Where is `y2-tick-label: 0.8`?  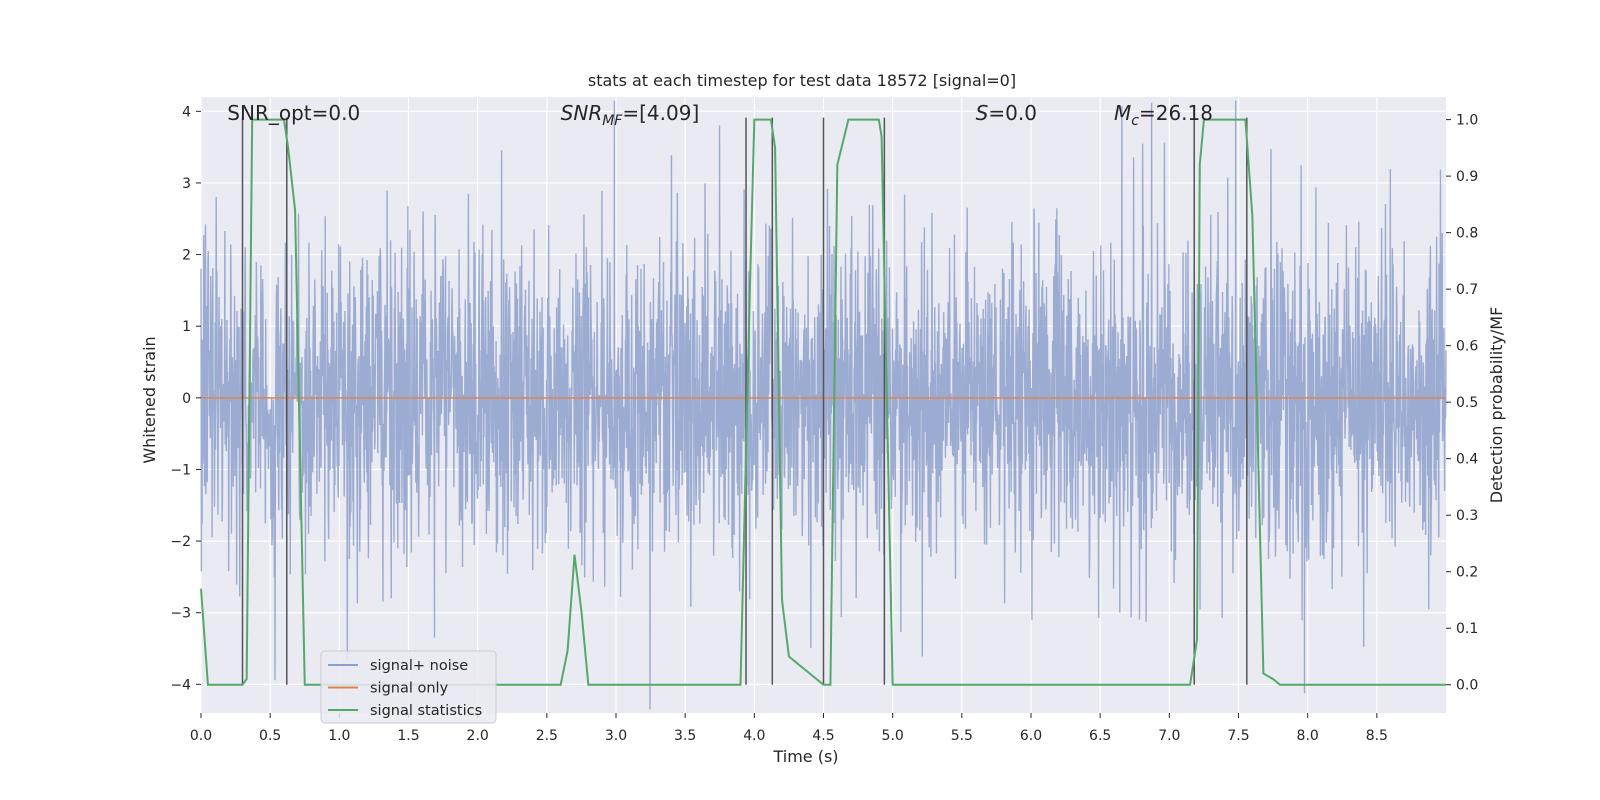 y2-tick-label: 0.8 is located at coordinates (1467, 234).